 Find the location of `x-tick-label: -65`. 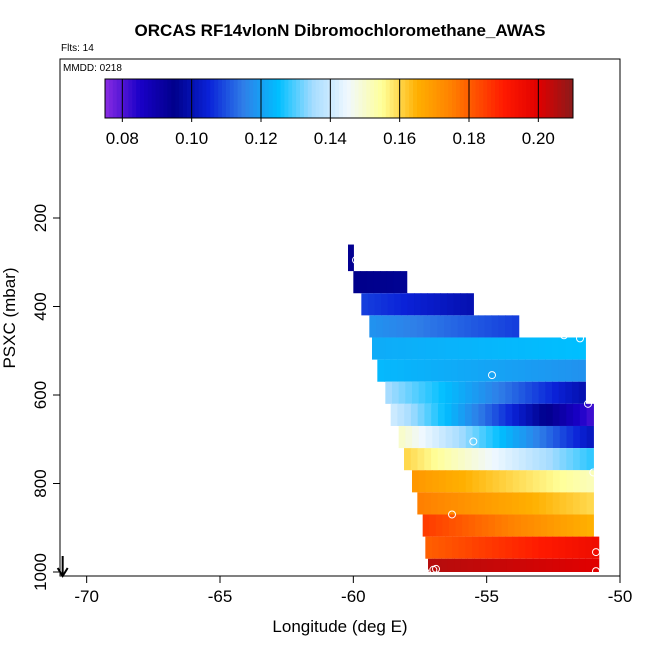

x-tick-label: -65 is located at coordinates (220, 596).